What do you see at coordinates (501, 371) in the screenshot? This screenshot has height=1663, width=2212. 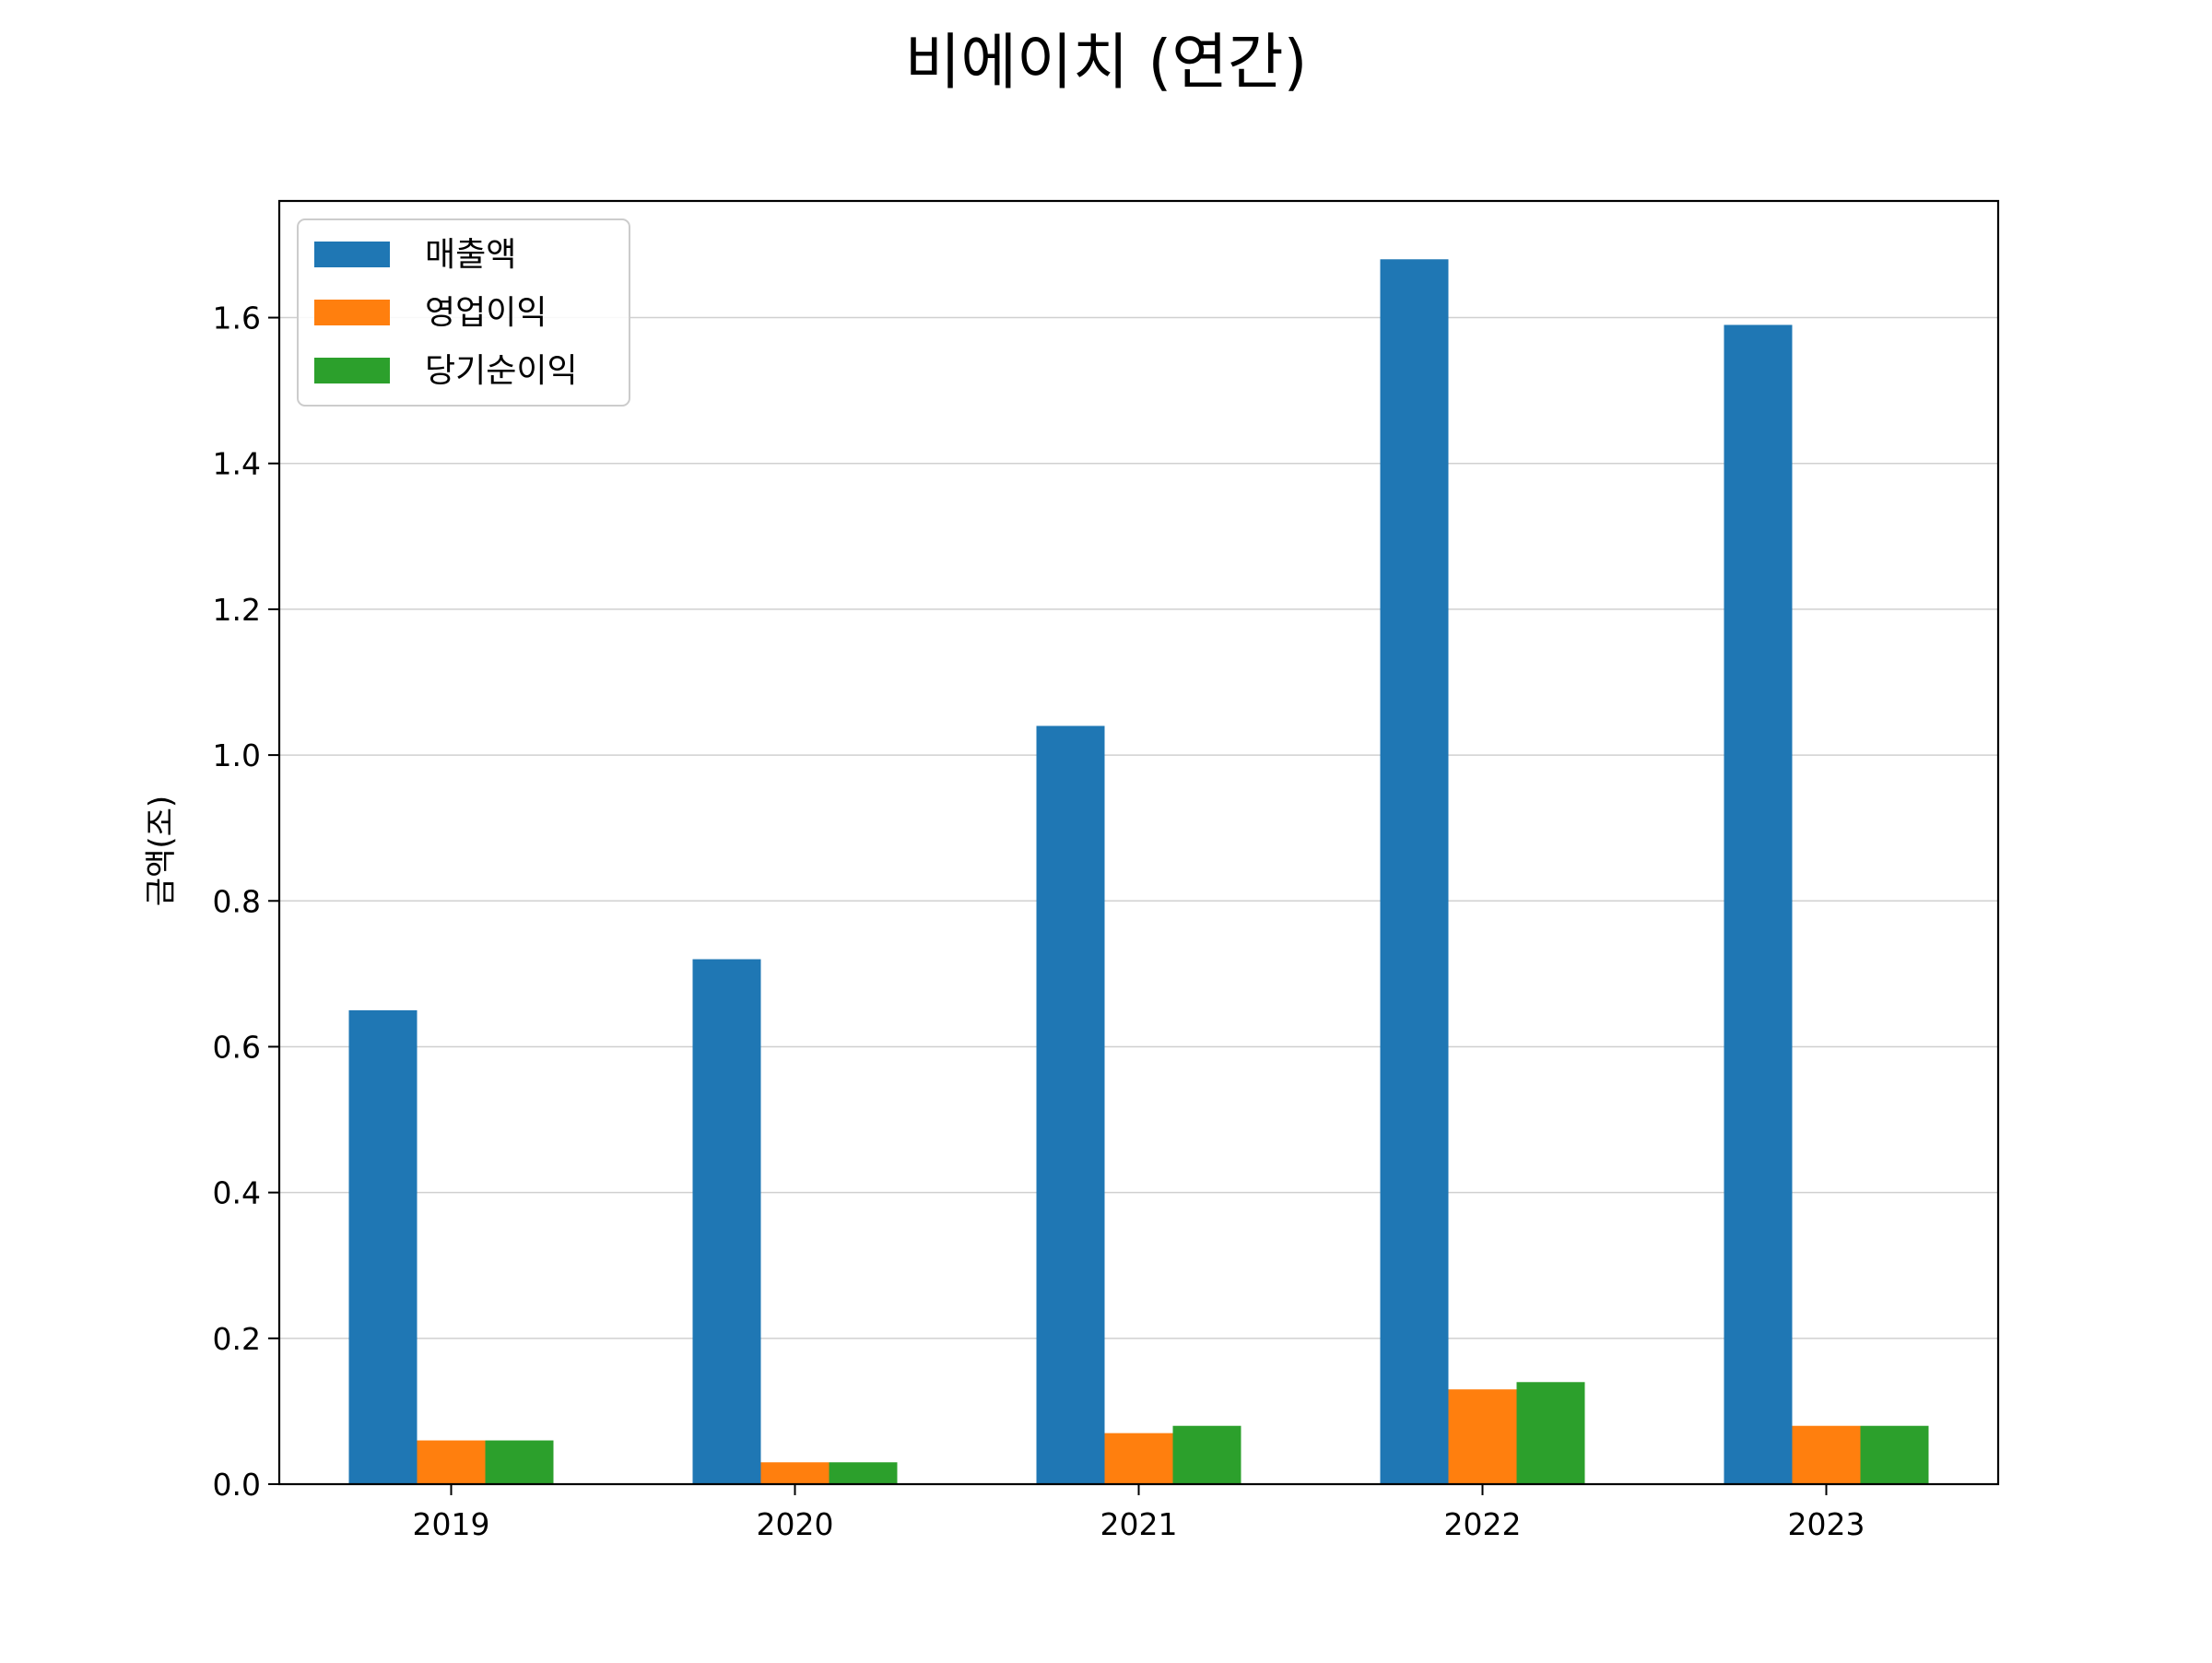 I see `legend-label: 당기순이익` at bounding box center [501, 371].